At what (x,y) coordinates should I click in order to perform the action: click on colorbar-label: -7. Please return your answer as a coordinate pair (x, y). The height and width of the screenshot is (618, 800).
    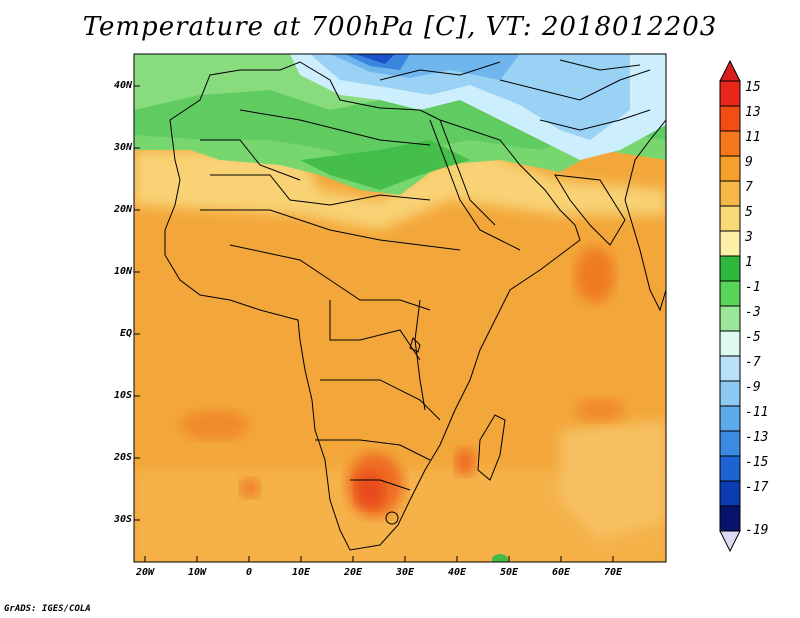
    Looking at the image, I should click on (753, 362).